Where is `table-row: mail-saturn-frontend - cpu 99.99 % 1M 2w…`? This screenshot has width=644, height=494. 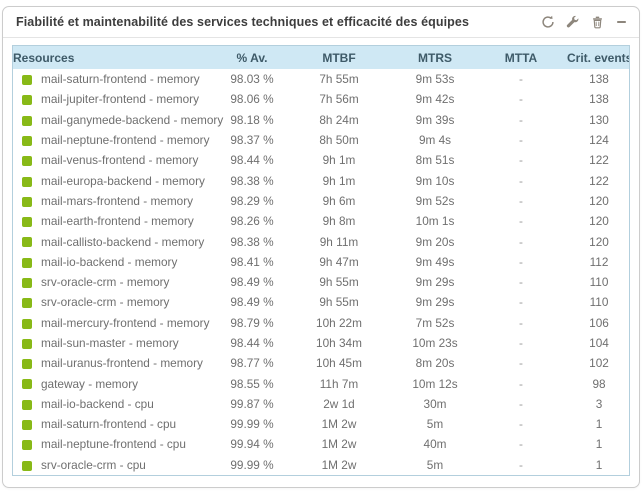
table-row: mail-saturn-frontend - cpu 99.99 % 1M 2w… is located at coordinates (321, 424).